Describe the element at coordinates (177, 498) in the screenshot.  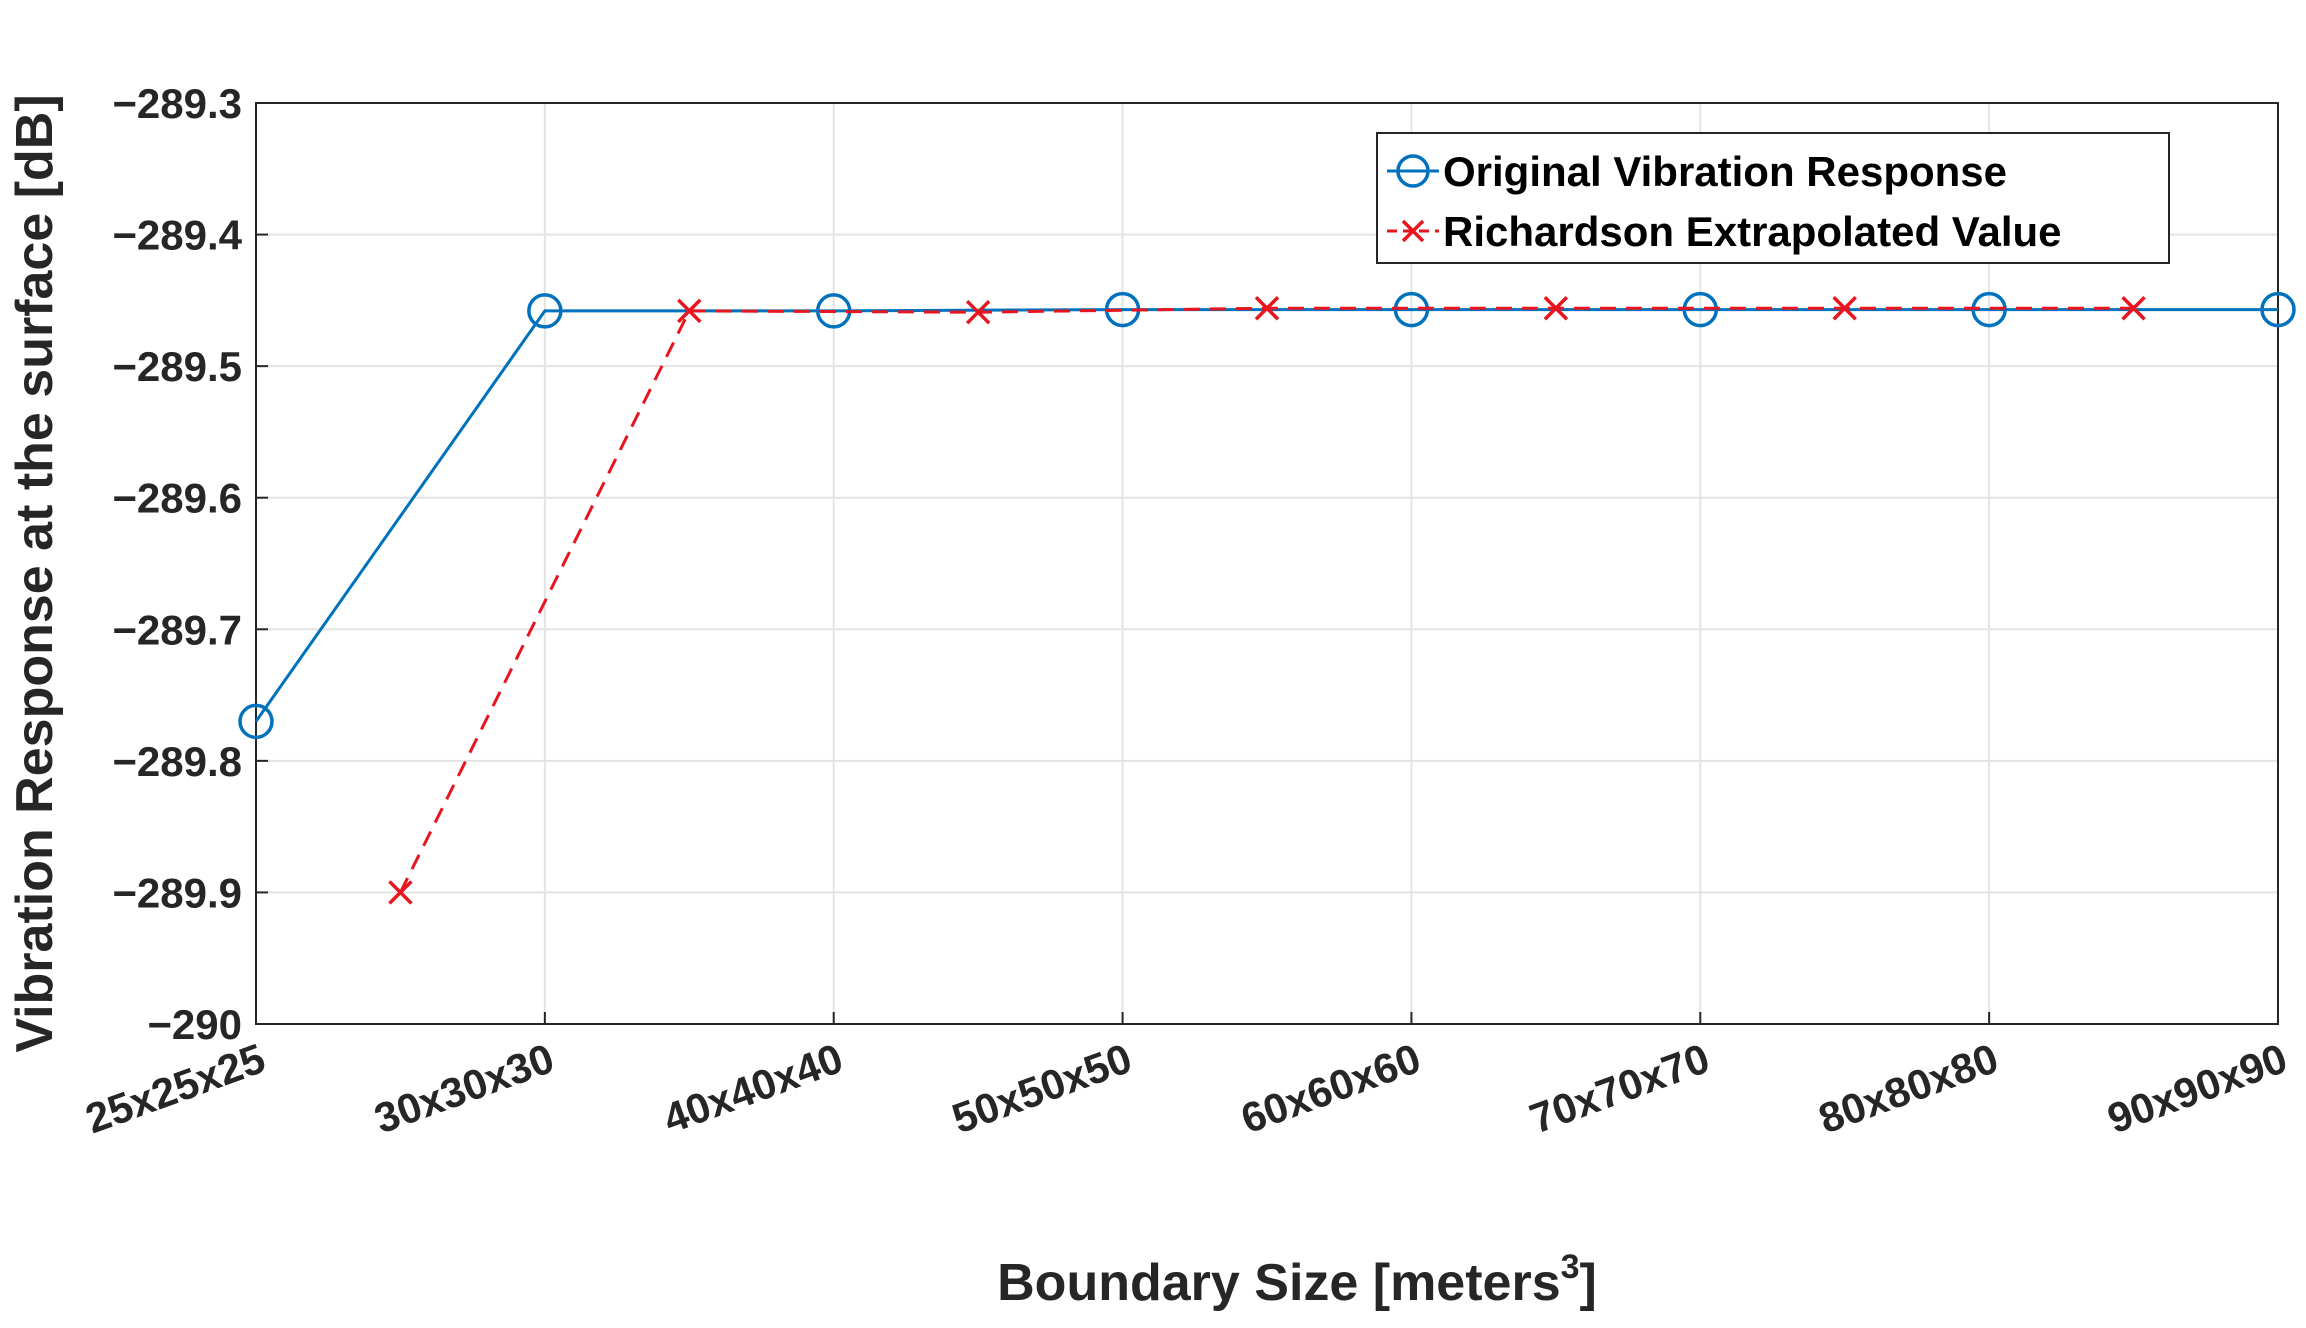
I see `y-tick-label: −289.6` at that location.